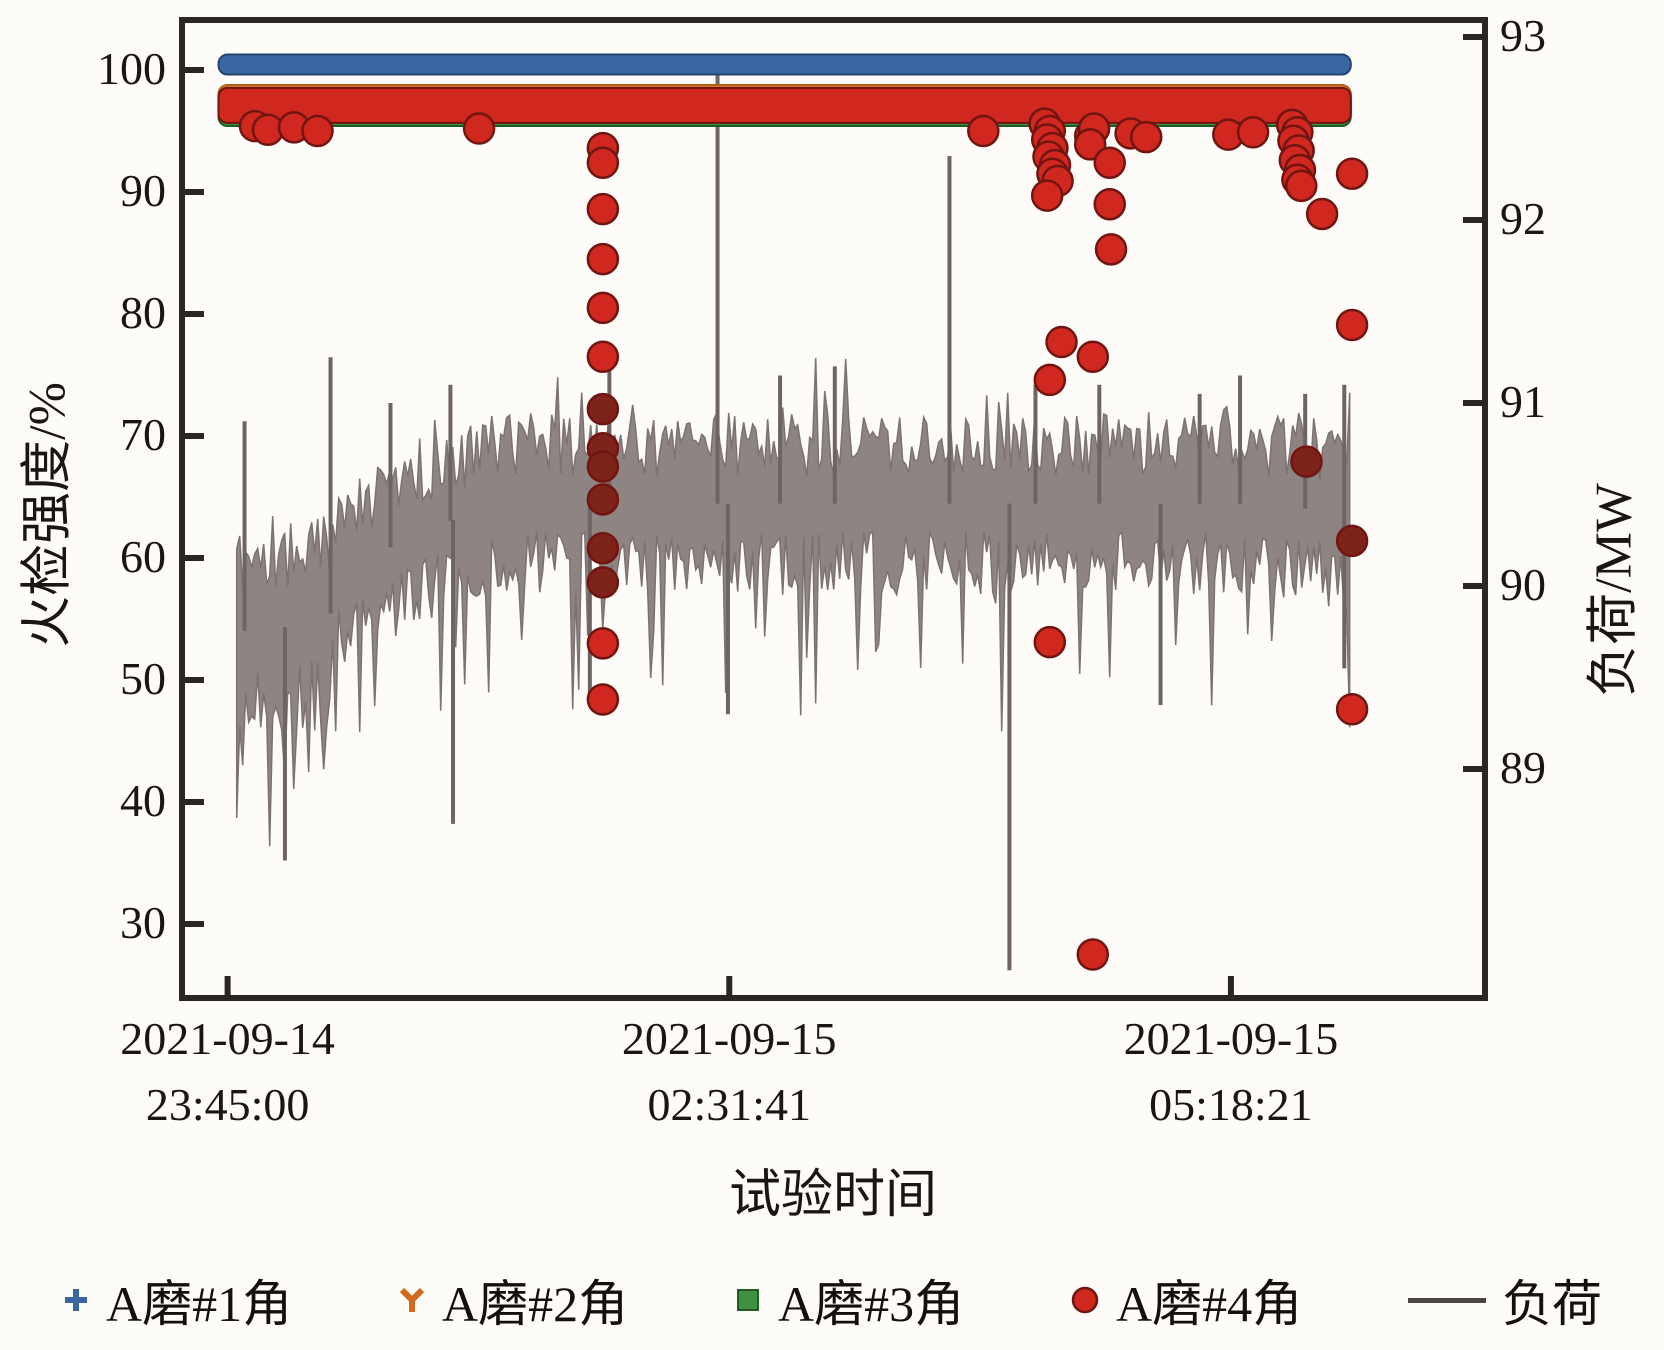 Image resolution: width=1664 pixels, height=1350 pixels. What do you see at coordinates (1523, 35) in the screenshot?
I see `right-axis-tick-label: 93` at bounding box center [1523, 35].